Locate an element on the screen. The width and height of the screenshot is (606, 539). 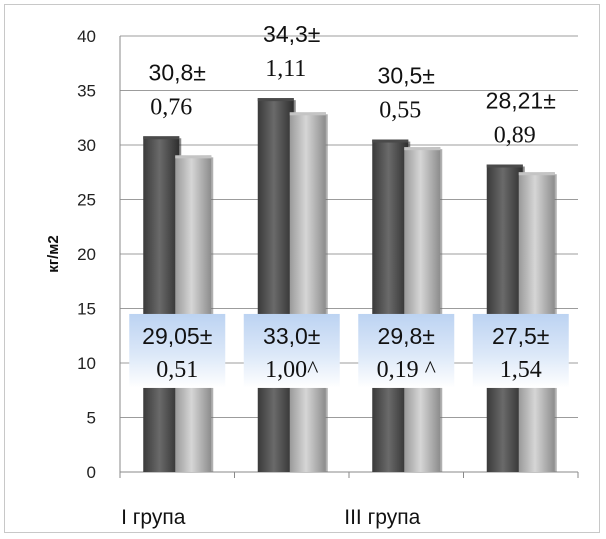
top-label-line1: 28,21± is located at coordinates (521, 101).